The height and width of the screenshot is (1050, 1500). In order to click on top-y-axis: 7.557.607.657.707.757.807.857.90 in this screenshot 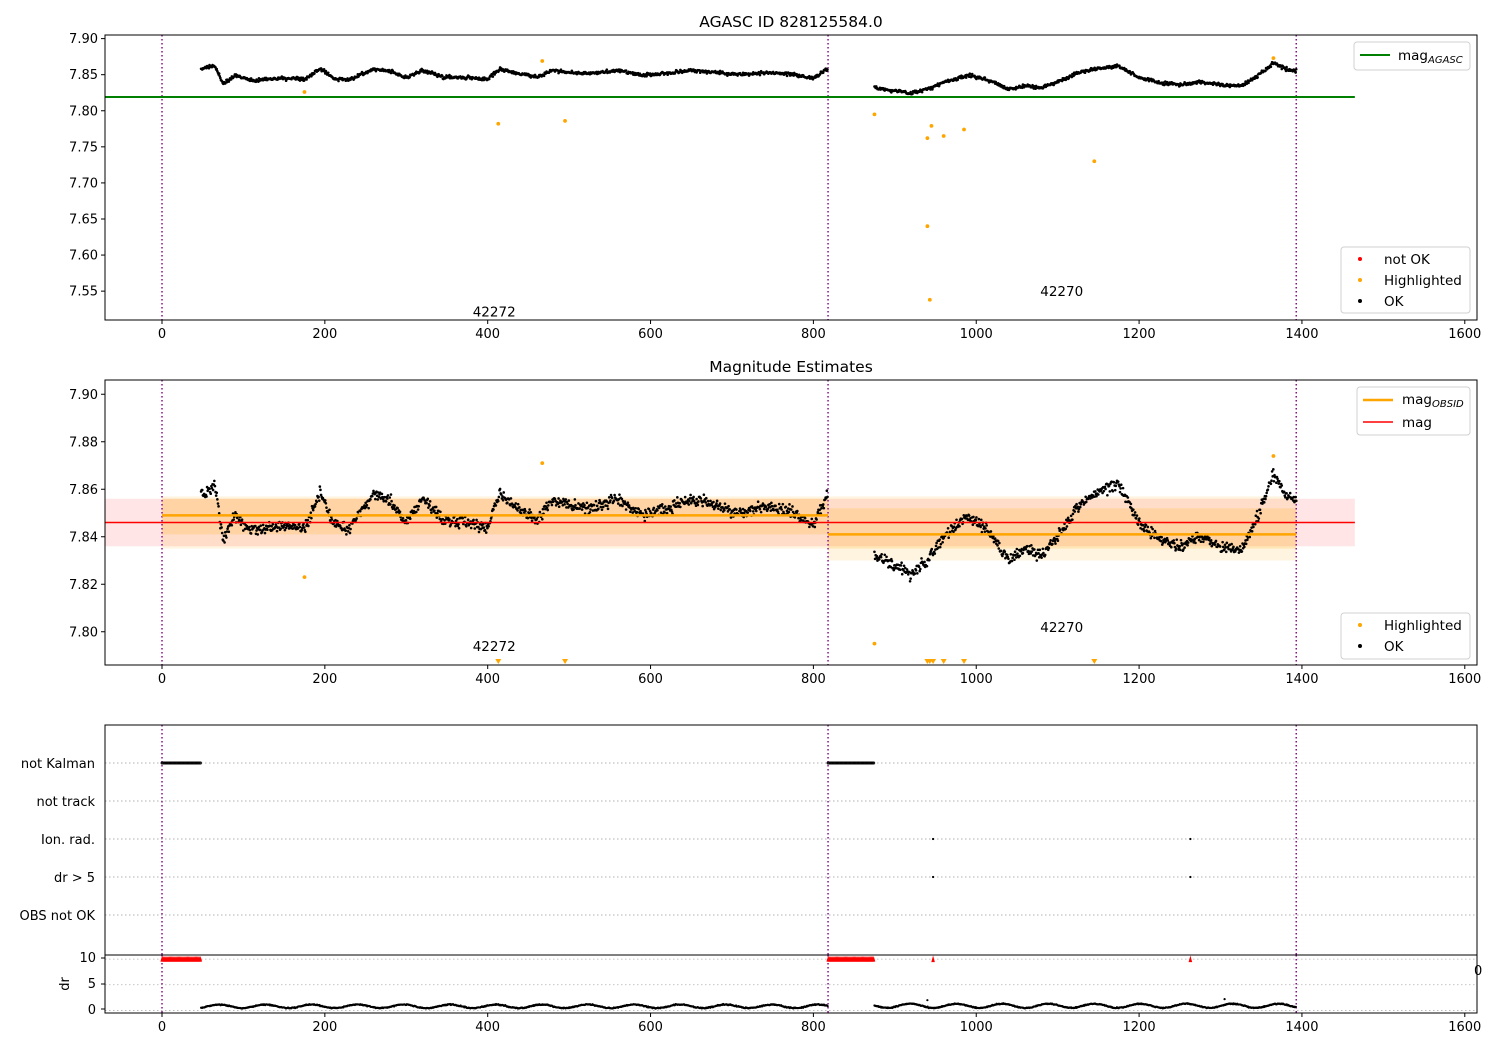, I will do `click(87, 166)`.